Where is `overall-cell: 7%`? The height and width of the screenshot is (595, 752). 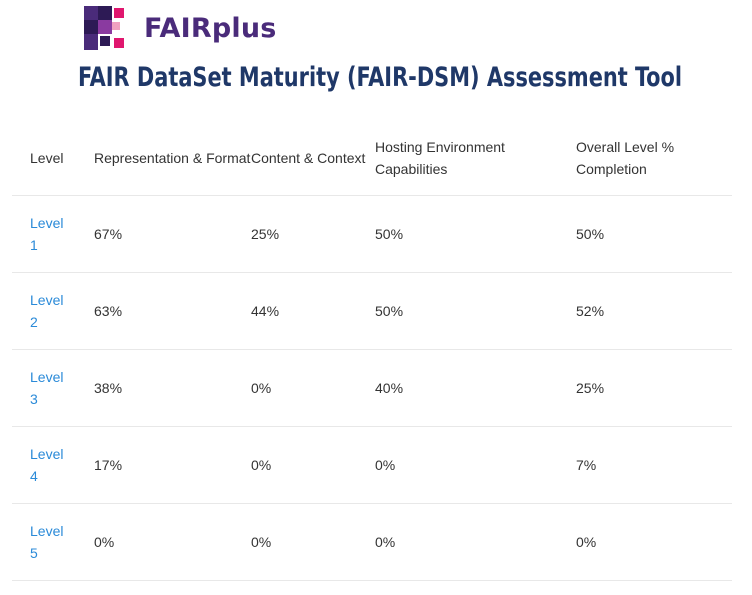 overall-cell: 7% is located at coordinates (654, 465).